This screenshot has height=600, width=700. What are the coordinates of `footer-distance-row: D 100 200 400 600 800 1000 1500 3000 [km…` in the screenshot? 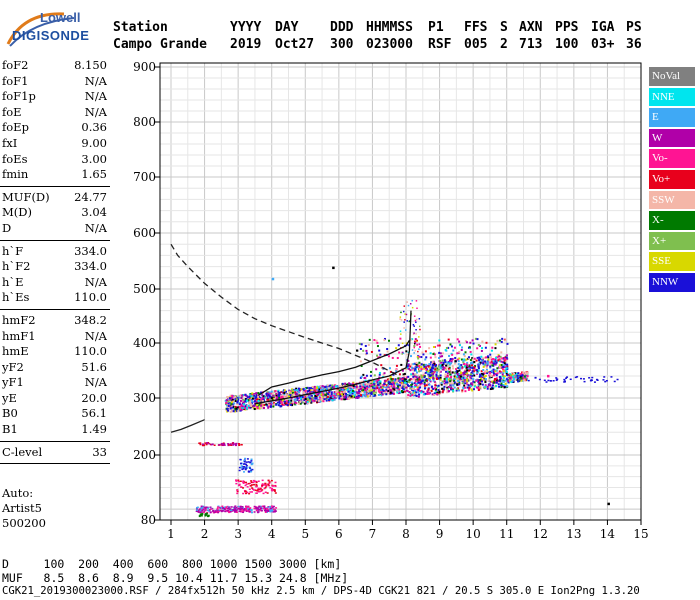 It's located at (172, 564).